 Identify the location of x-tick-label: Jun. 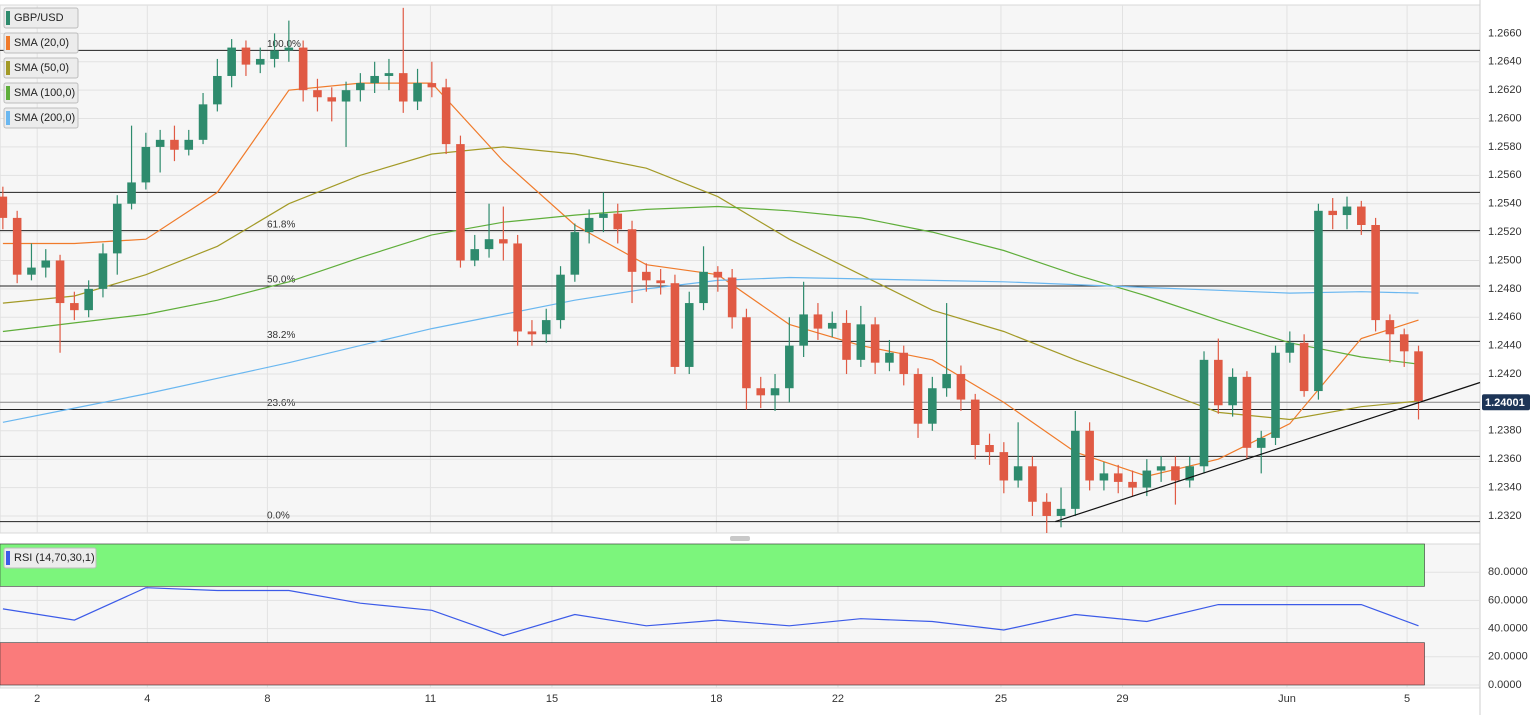
(1287, 699).